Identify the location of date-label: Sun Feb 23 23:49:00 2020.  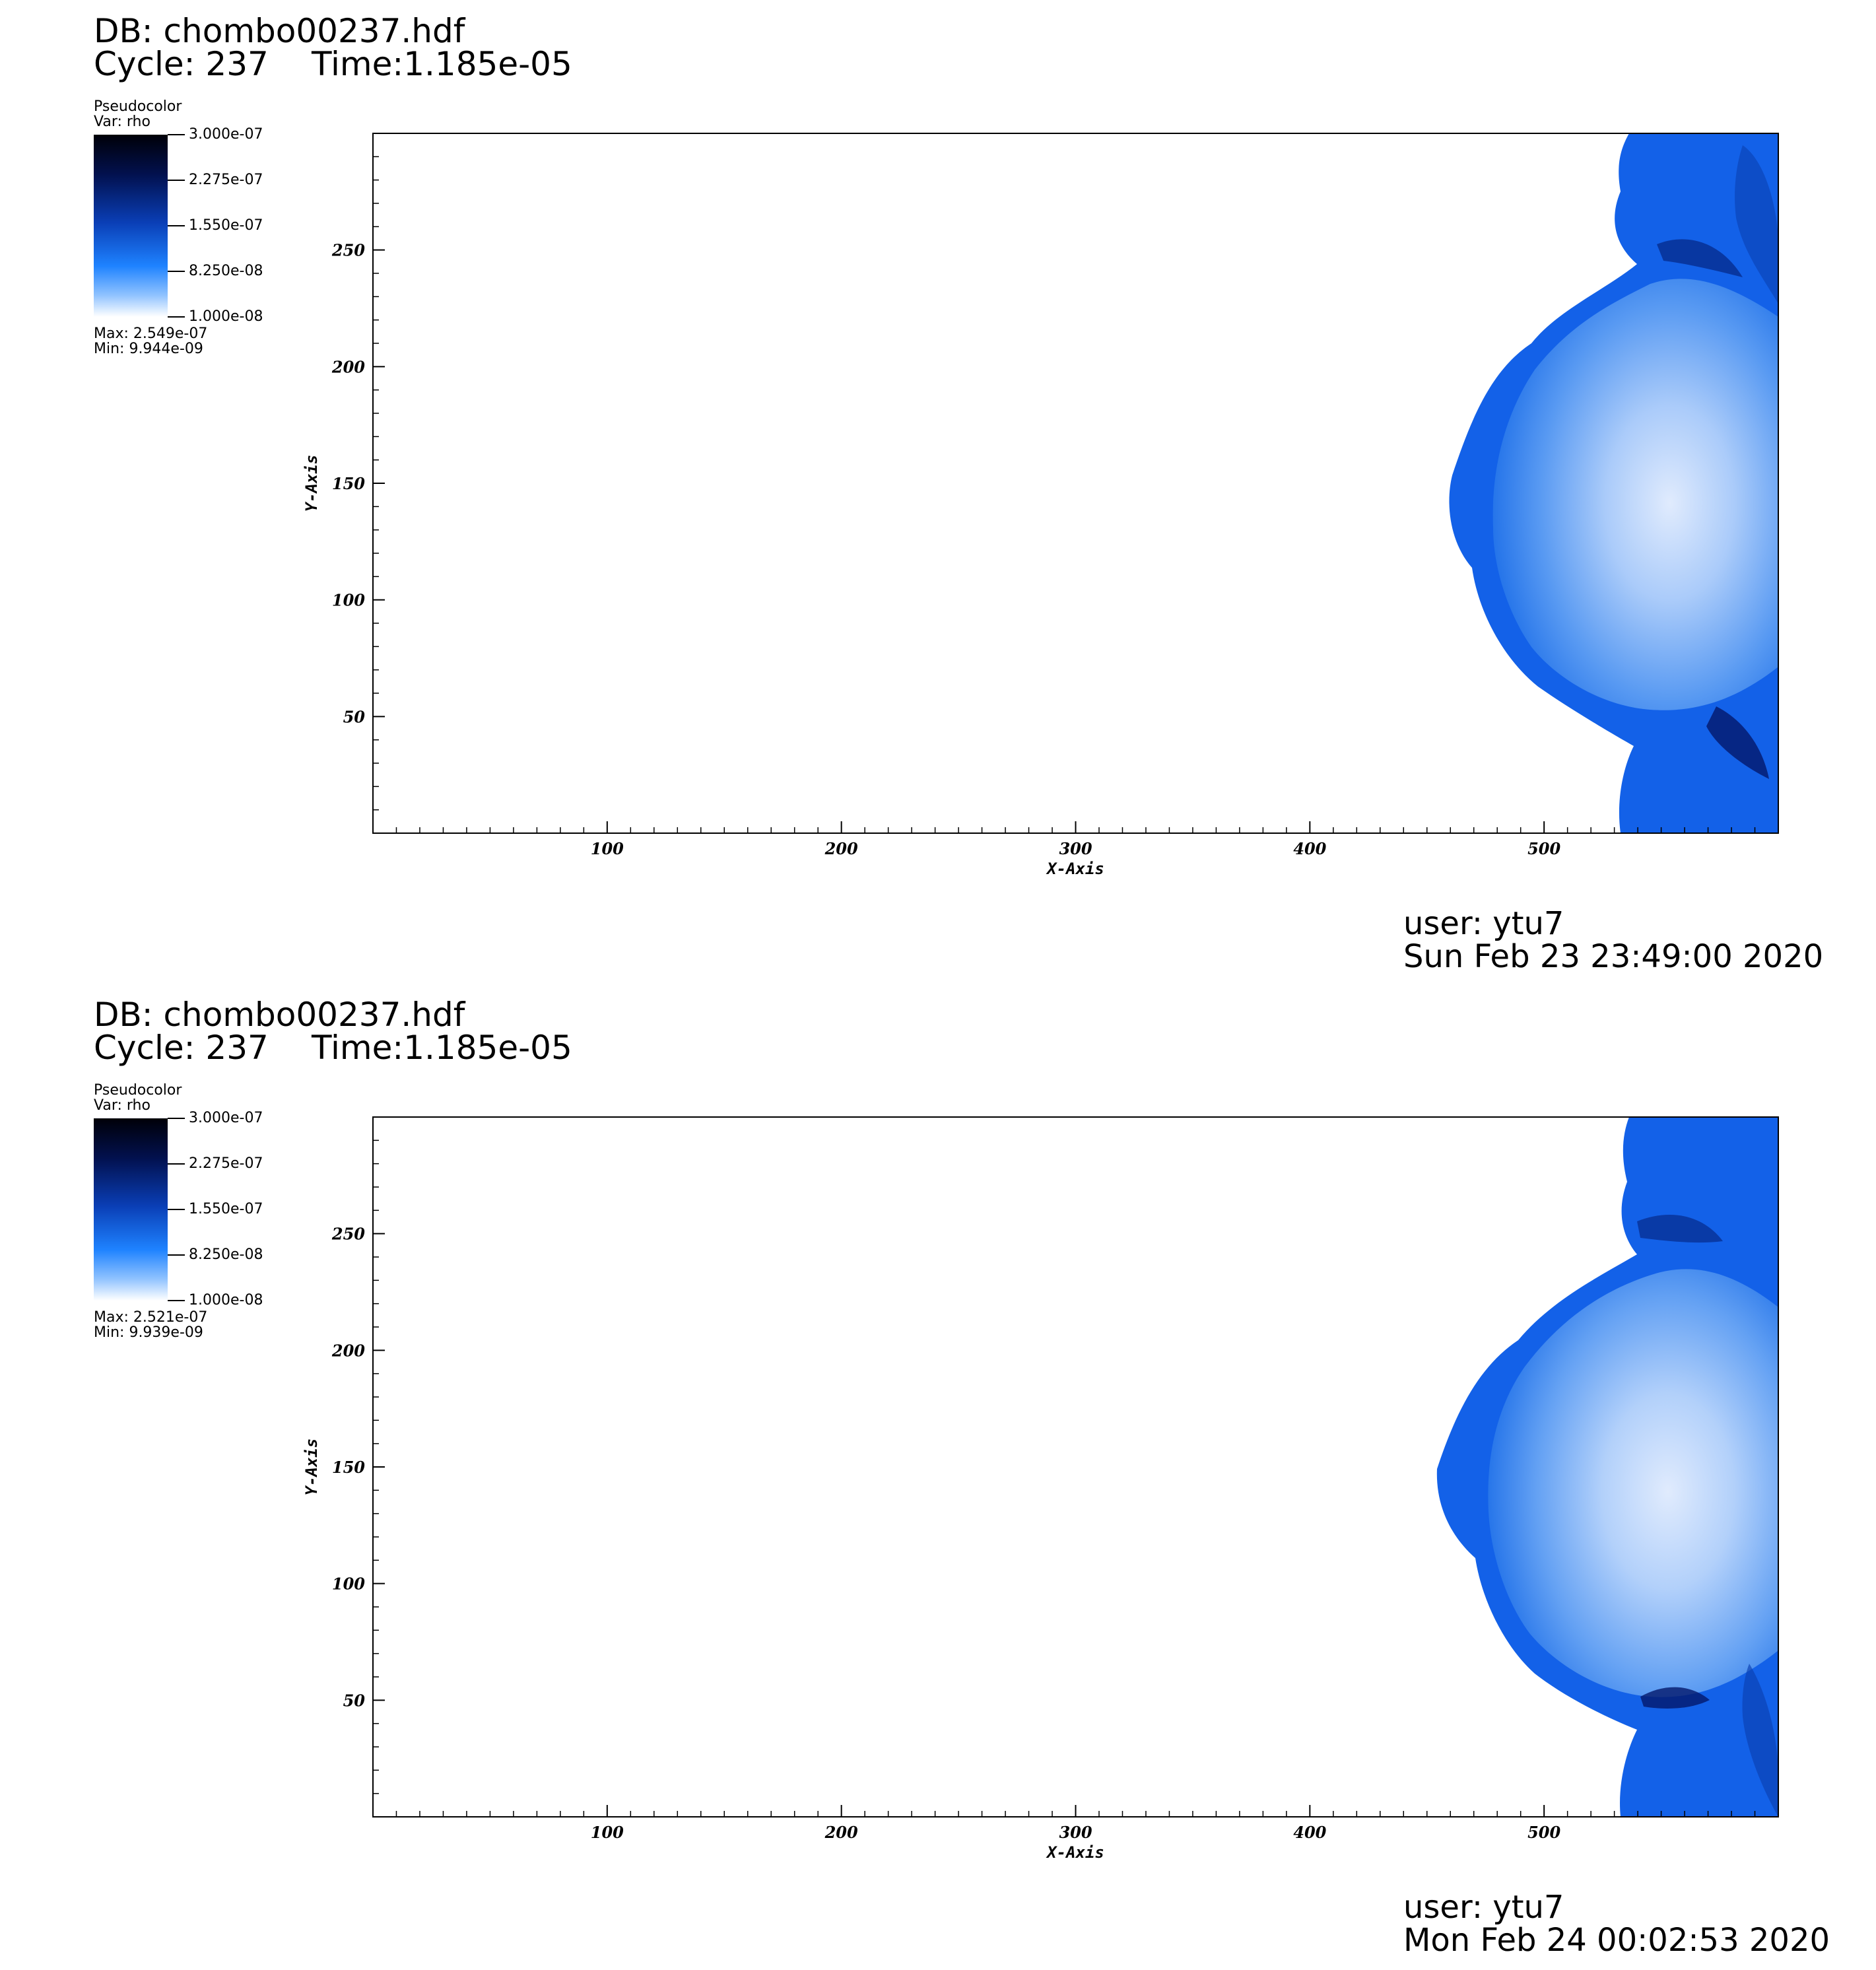
(1613, 957).